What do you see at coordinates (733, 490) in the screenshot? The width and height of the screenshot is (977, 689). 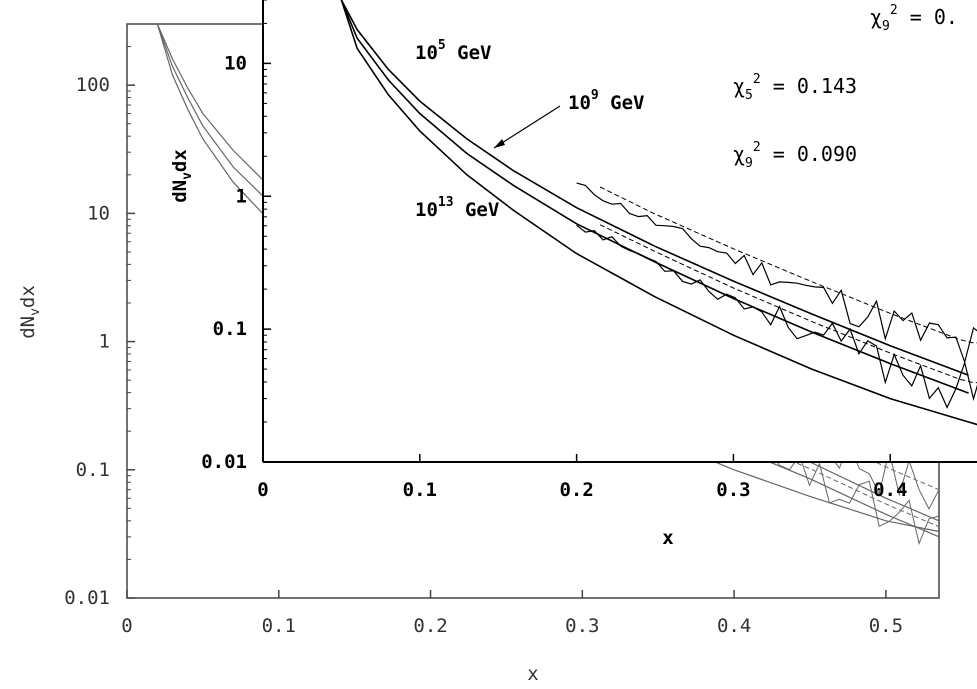 I see `inset-x-tick-label: 0.3` at bounding box center [733, 490].